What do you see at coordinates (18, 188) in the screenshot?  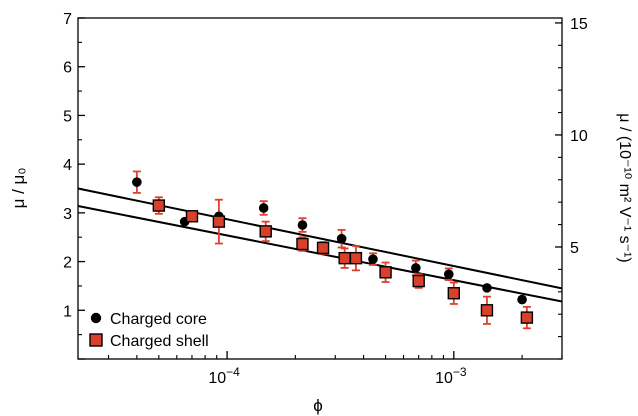 I see `y-axis-left-label: μ / μ₀` at bounding box center [18, 188].